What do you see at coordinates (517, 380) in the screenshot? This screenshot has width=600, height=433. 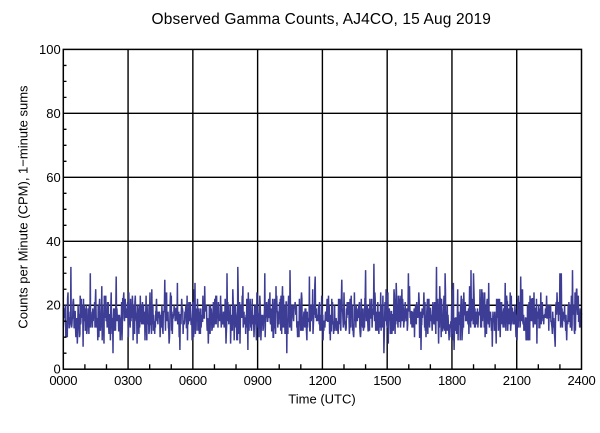 I see `svg-text: 2100` at bounding box center [517, 380].